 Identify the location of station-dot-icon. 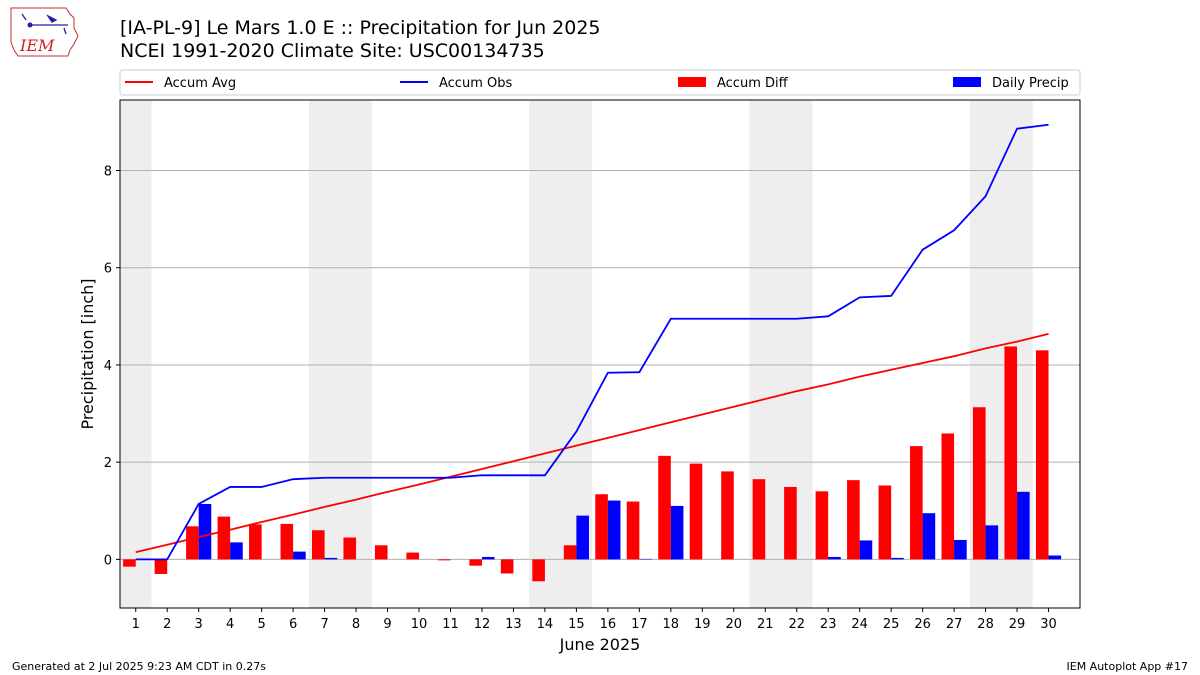
(30, 25).